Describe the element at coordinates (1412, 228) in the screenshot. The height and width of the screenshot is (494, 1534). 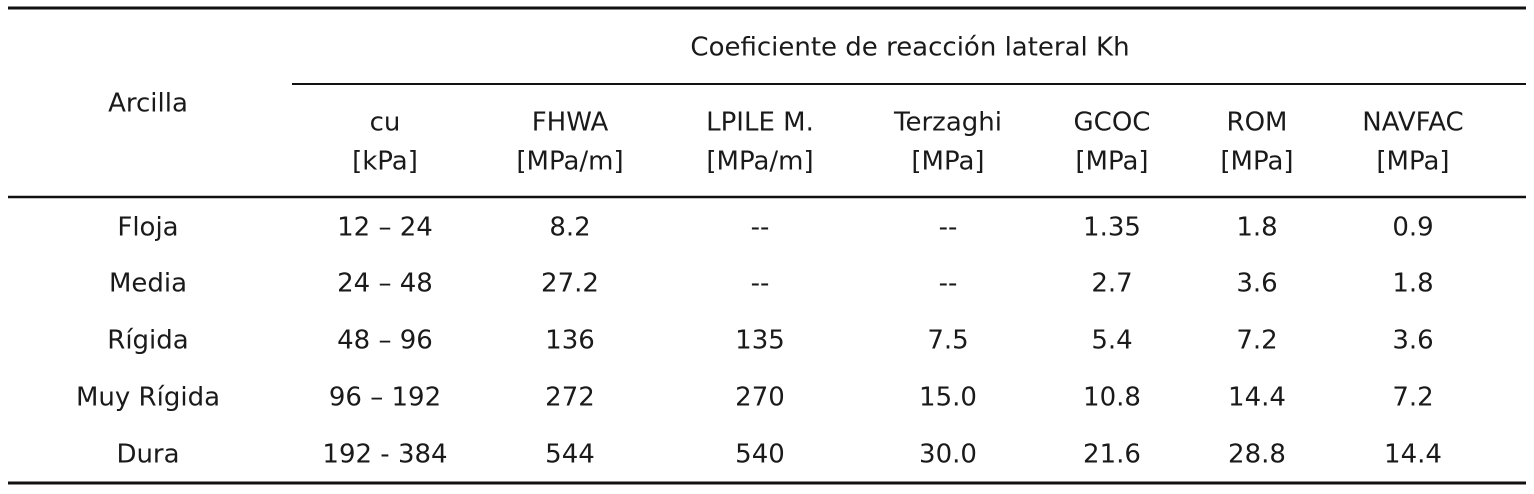
I see `cell: 0.9` at that location.